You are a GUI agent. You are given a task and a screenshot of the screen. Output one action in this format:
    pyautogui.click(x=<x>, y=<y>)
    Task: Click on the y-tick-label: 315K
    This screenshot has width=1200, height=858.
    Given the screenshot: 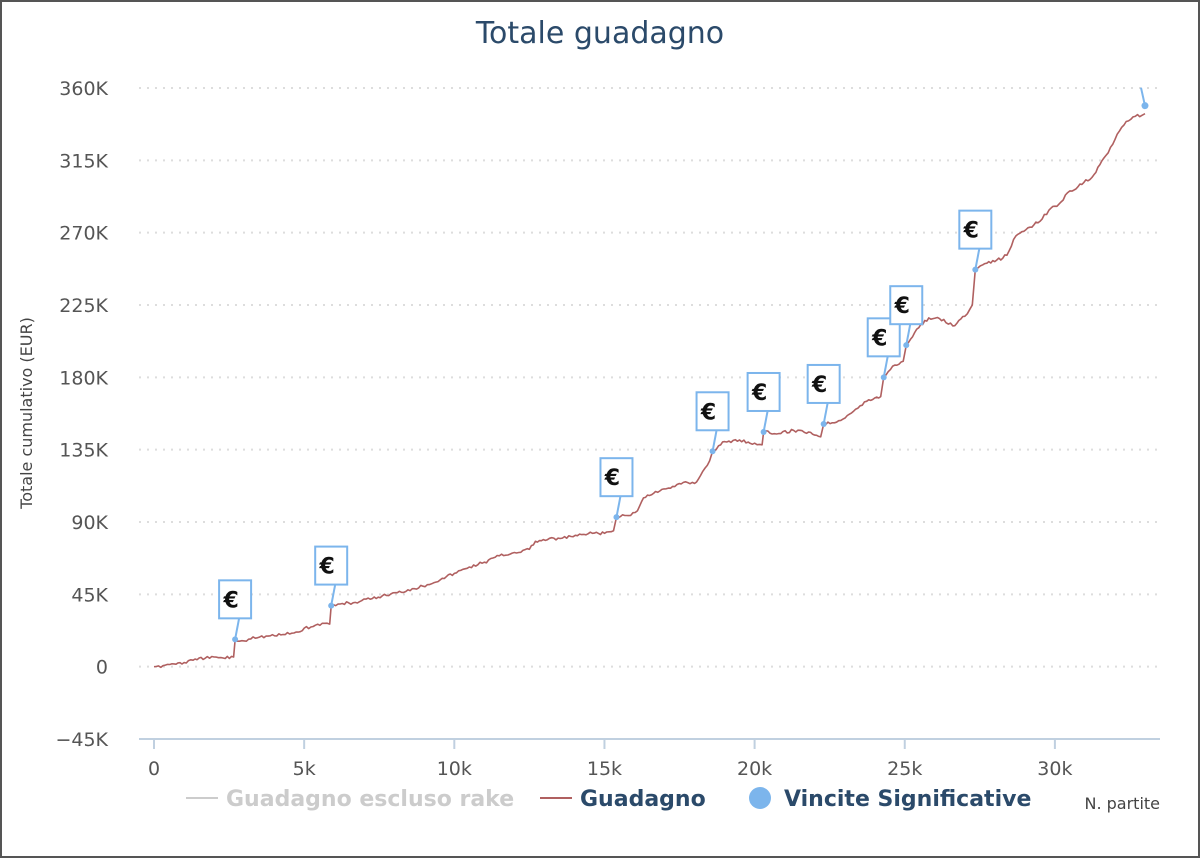 What is the action you would take?
    pyautogui.click(x=83, y=161)
    